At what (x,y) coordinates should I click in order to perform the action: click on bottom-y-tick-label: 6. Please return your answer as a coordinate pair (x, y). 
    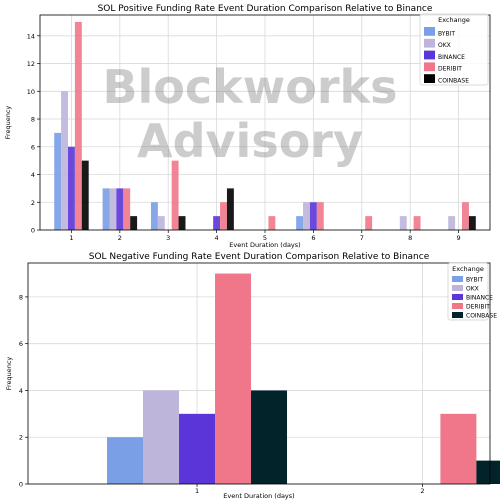
    Looking at the image, I should click on (21, 344).